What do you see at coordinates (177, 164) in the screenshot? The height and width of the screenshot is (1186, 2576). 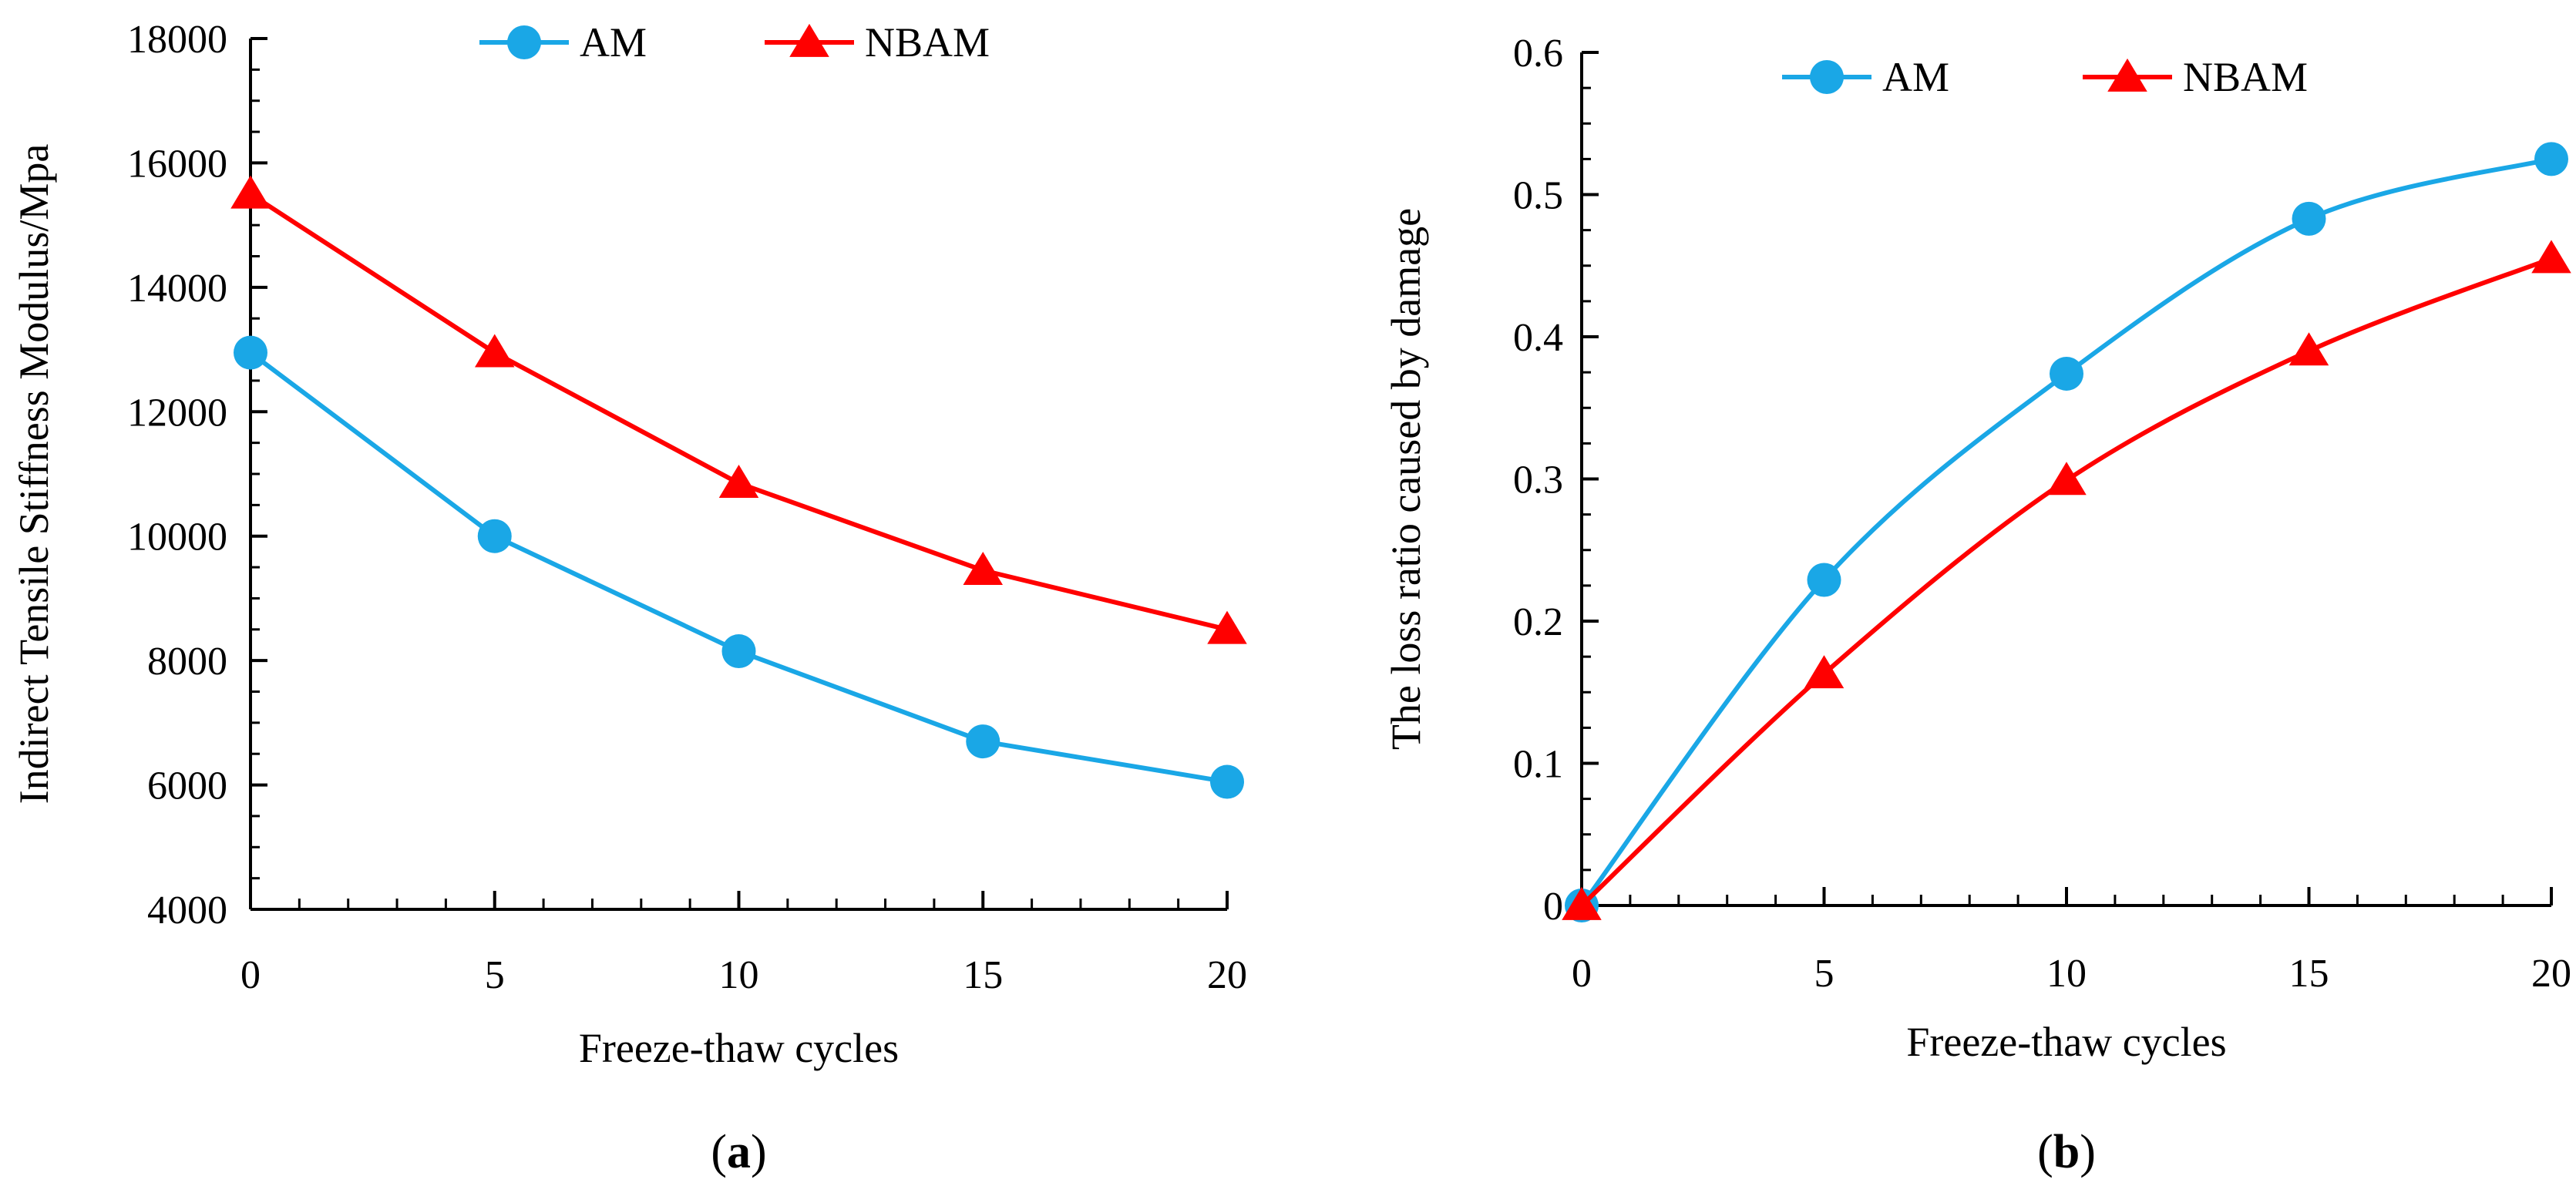 I see `y-tick-label: 16000` at bounding box center [177, 164].